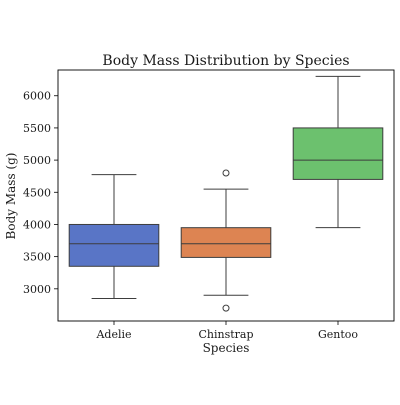 This screenshot has height=405, width=400. What do you see at coordinates (37, 289) in the screenshot?
I see `y-tick-label: 3000` at bounding box center [37, 289].